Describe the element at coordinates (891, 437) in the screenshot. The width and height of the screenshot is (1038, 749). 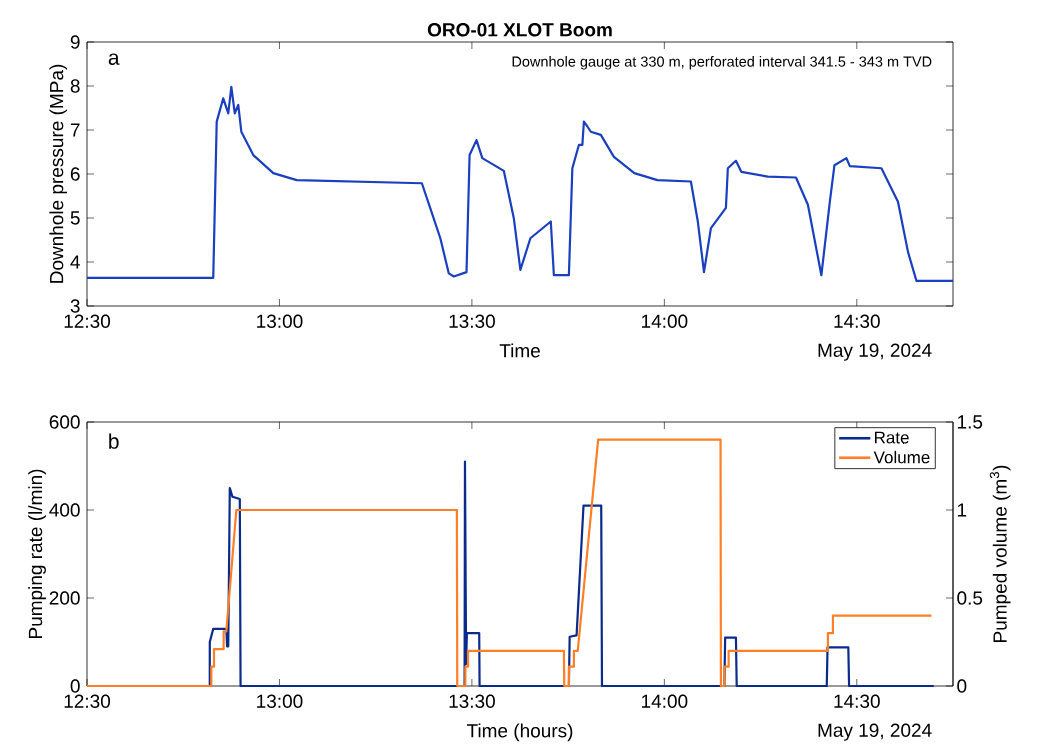
I see `legend-label: Rate` at that location.